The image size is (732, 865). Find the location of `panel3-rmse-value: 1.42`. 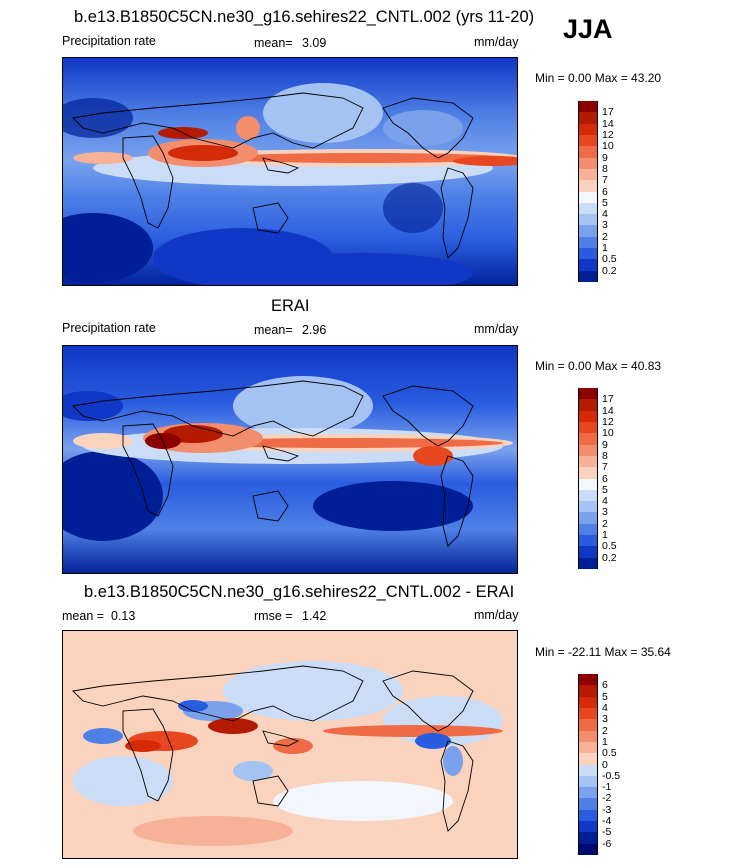

panel3-rmse-value: 1.42 is located at coordinates (314, 616).